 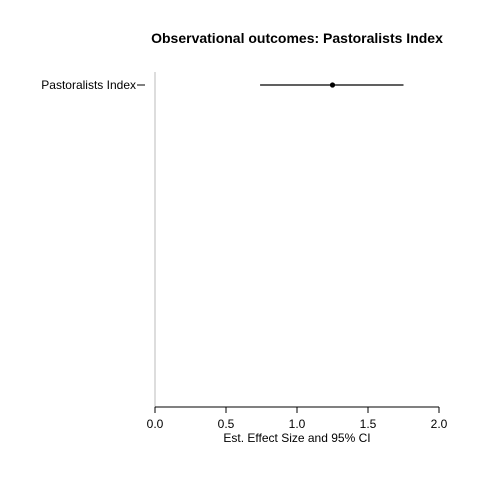 I want to click on estimate-point, so click(x=332, y=85).